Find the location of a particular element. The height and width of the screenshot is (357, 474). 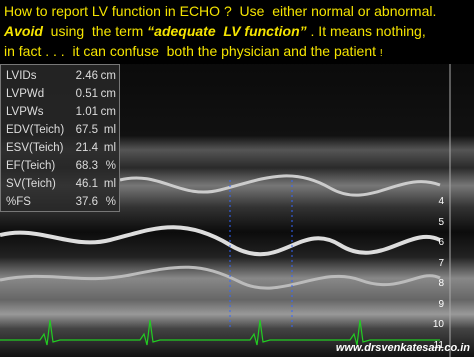

measurement-value: 67.5 is located at coordinates (86, 130).